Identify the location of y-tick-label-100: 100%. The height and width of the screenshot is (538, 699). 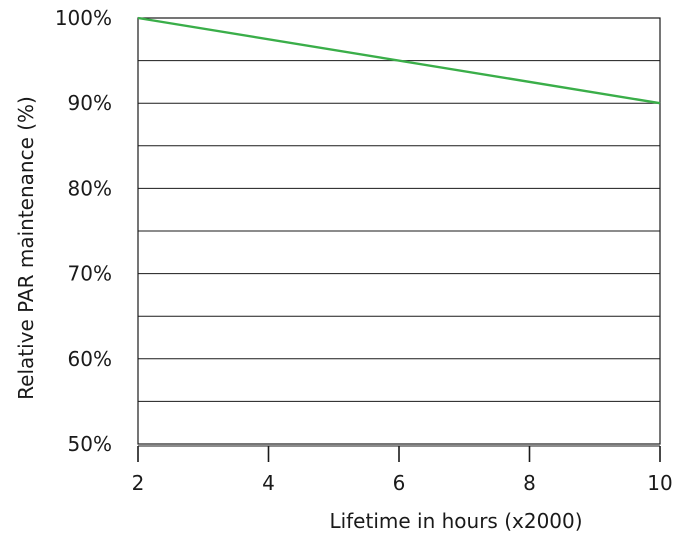
(83, 18).